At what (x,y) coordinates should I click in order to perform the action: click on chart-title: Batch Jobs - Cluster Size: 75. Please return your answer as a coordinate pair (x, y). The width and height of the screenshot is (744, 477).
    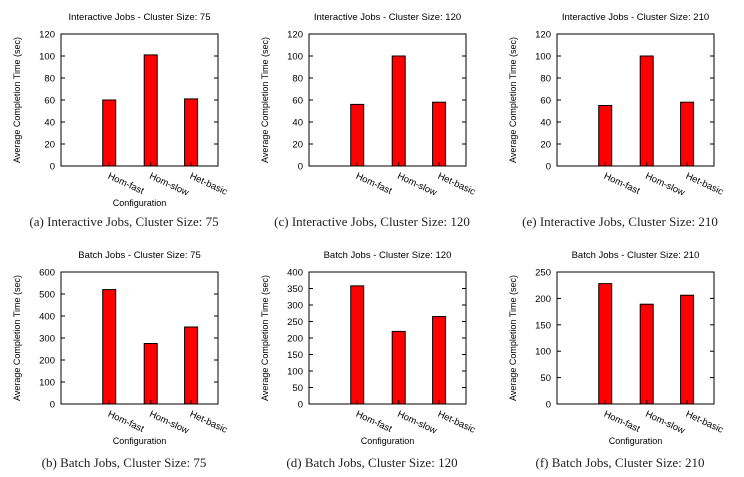
    Looking at the image, I should click on (139, 255).